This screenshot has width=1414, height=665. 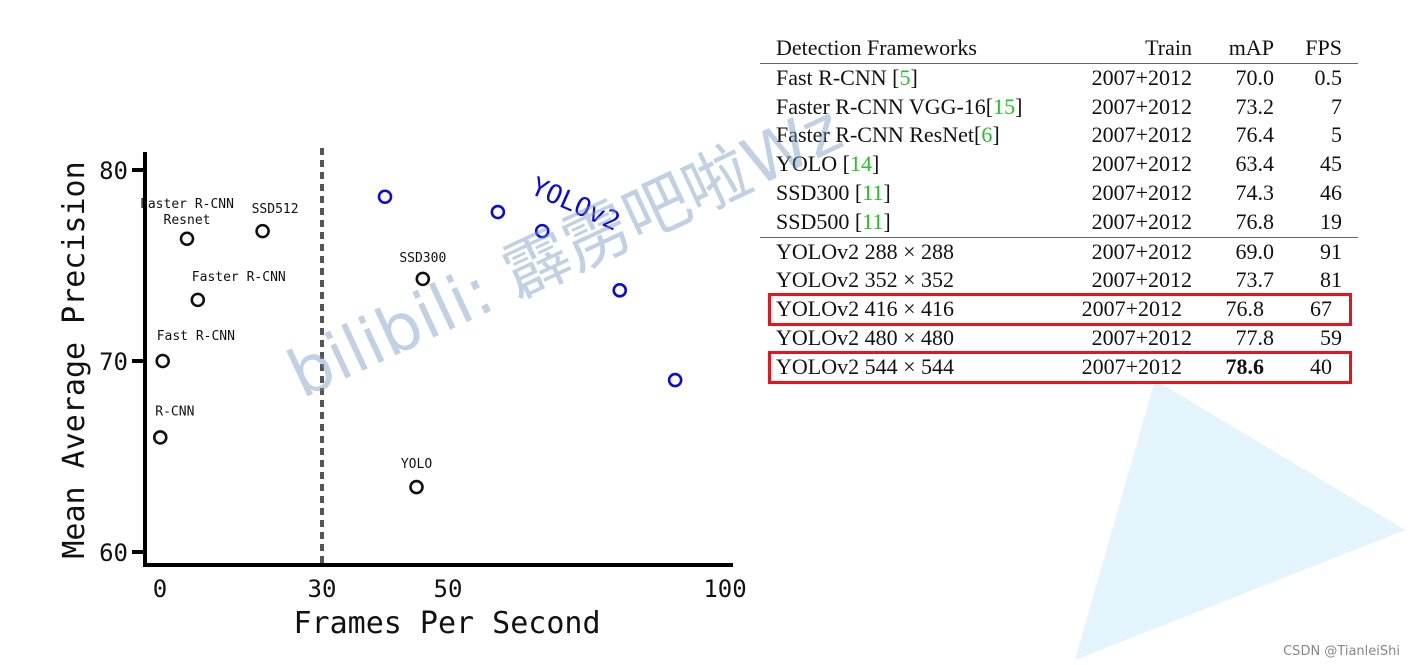 What do you see at coordinates (1321, 366) in the screenshot?
I see `fps-cell: 40` at bounding box center [1321, 366].